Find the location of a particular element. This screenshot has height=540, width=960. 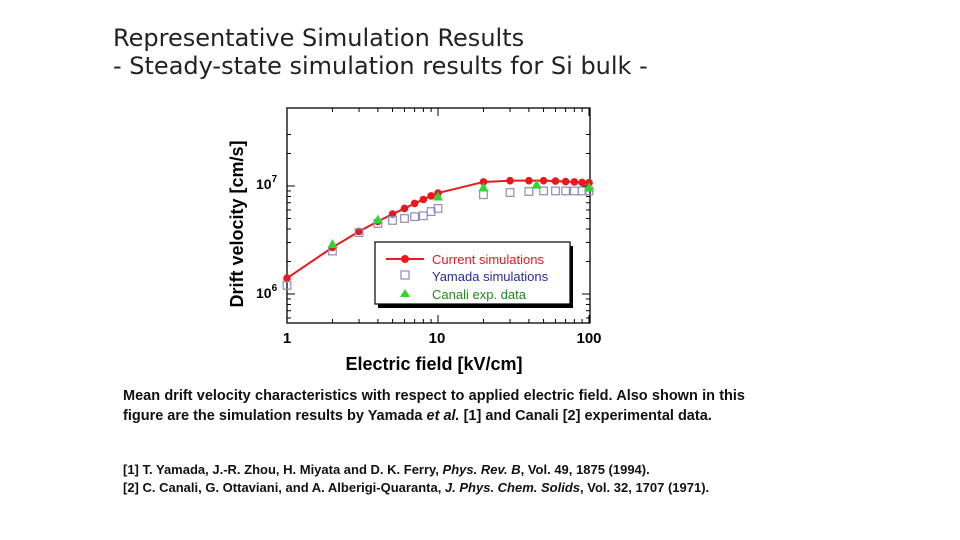

ref-1-volume: 49 is located at coordinates (561, 469).